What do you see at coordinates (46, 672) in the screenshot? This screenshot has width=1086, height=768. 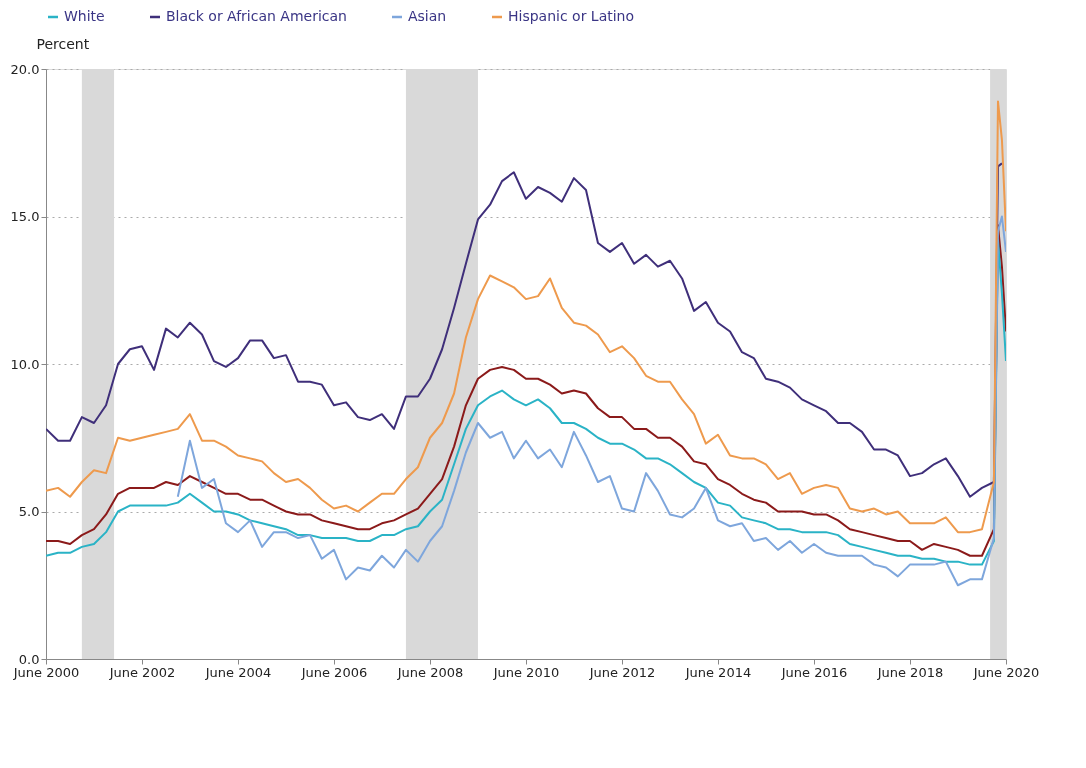 I see `x-tick-label: June 2000` at bounding box center [46, 672].